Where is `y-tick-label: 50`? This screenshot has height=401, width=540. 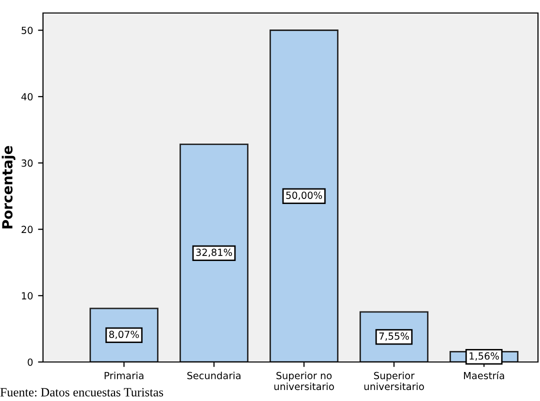
y-tick-label: 50 is located at coordinates (27, 30).